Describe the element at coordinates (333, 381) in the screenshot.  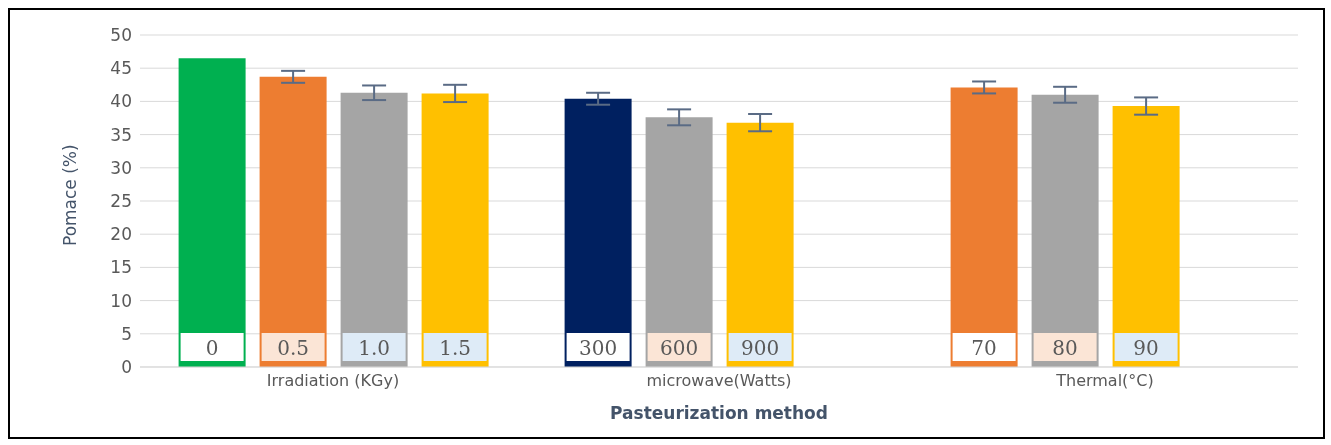
I see `x-tick-label: Irradiation (KGy)` at that location.